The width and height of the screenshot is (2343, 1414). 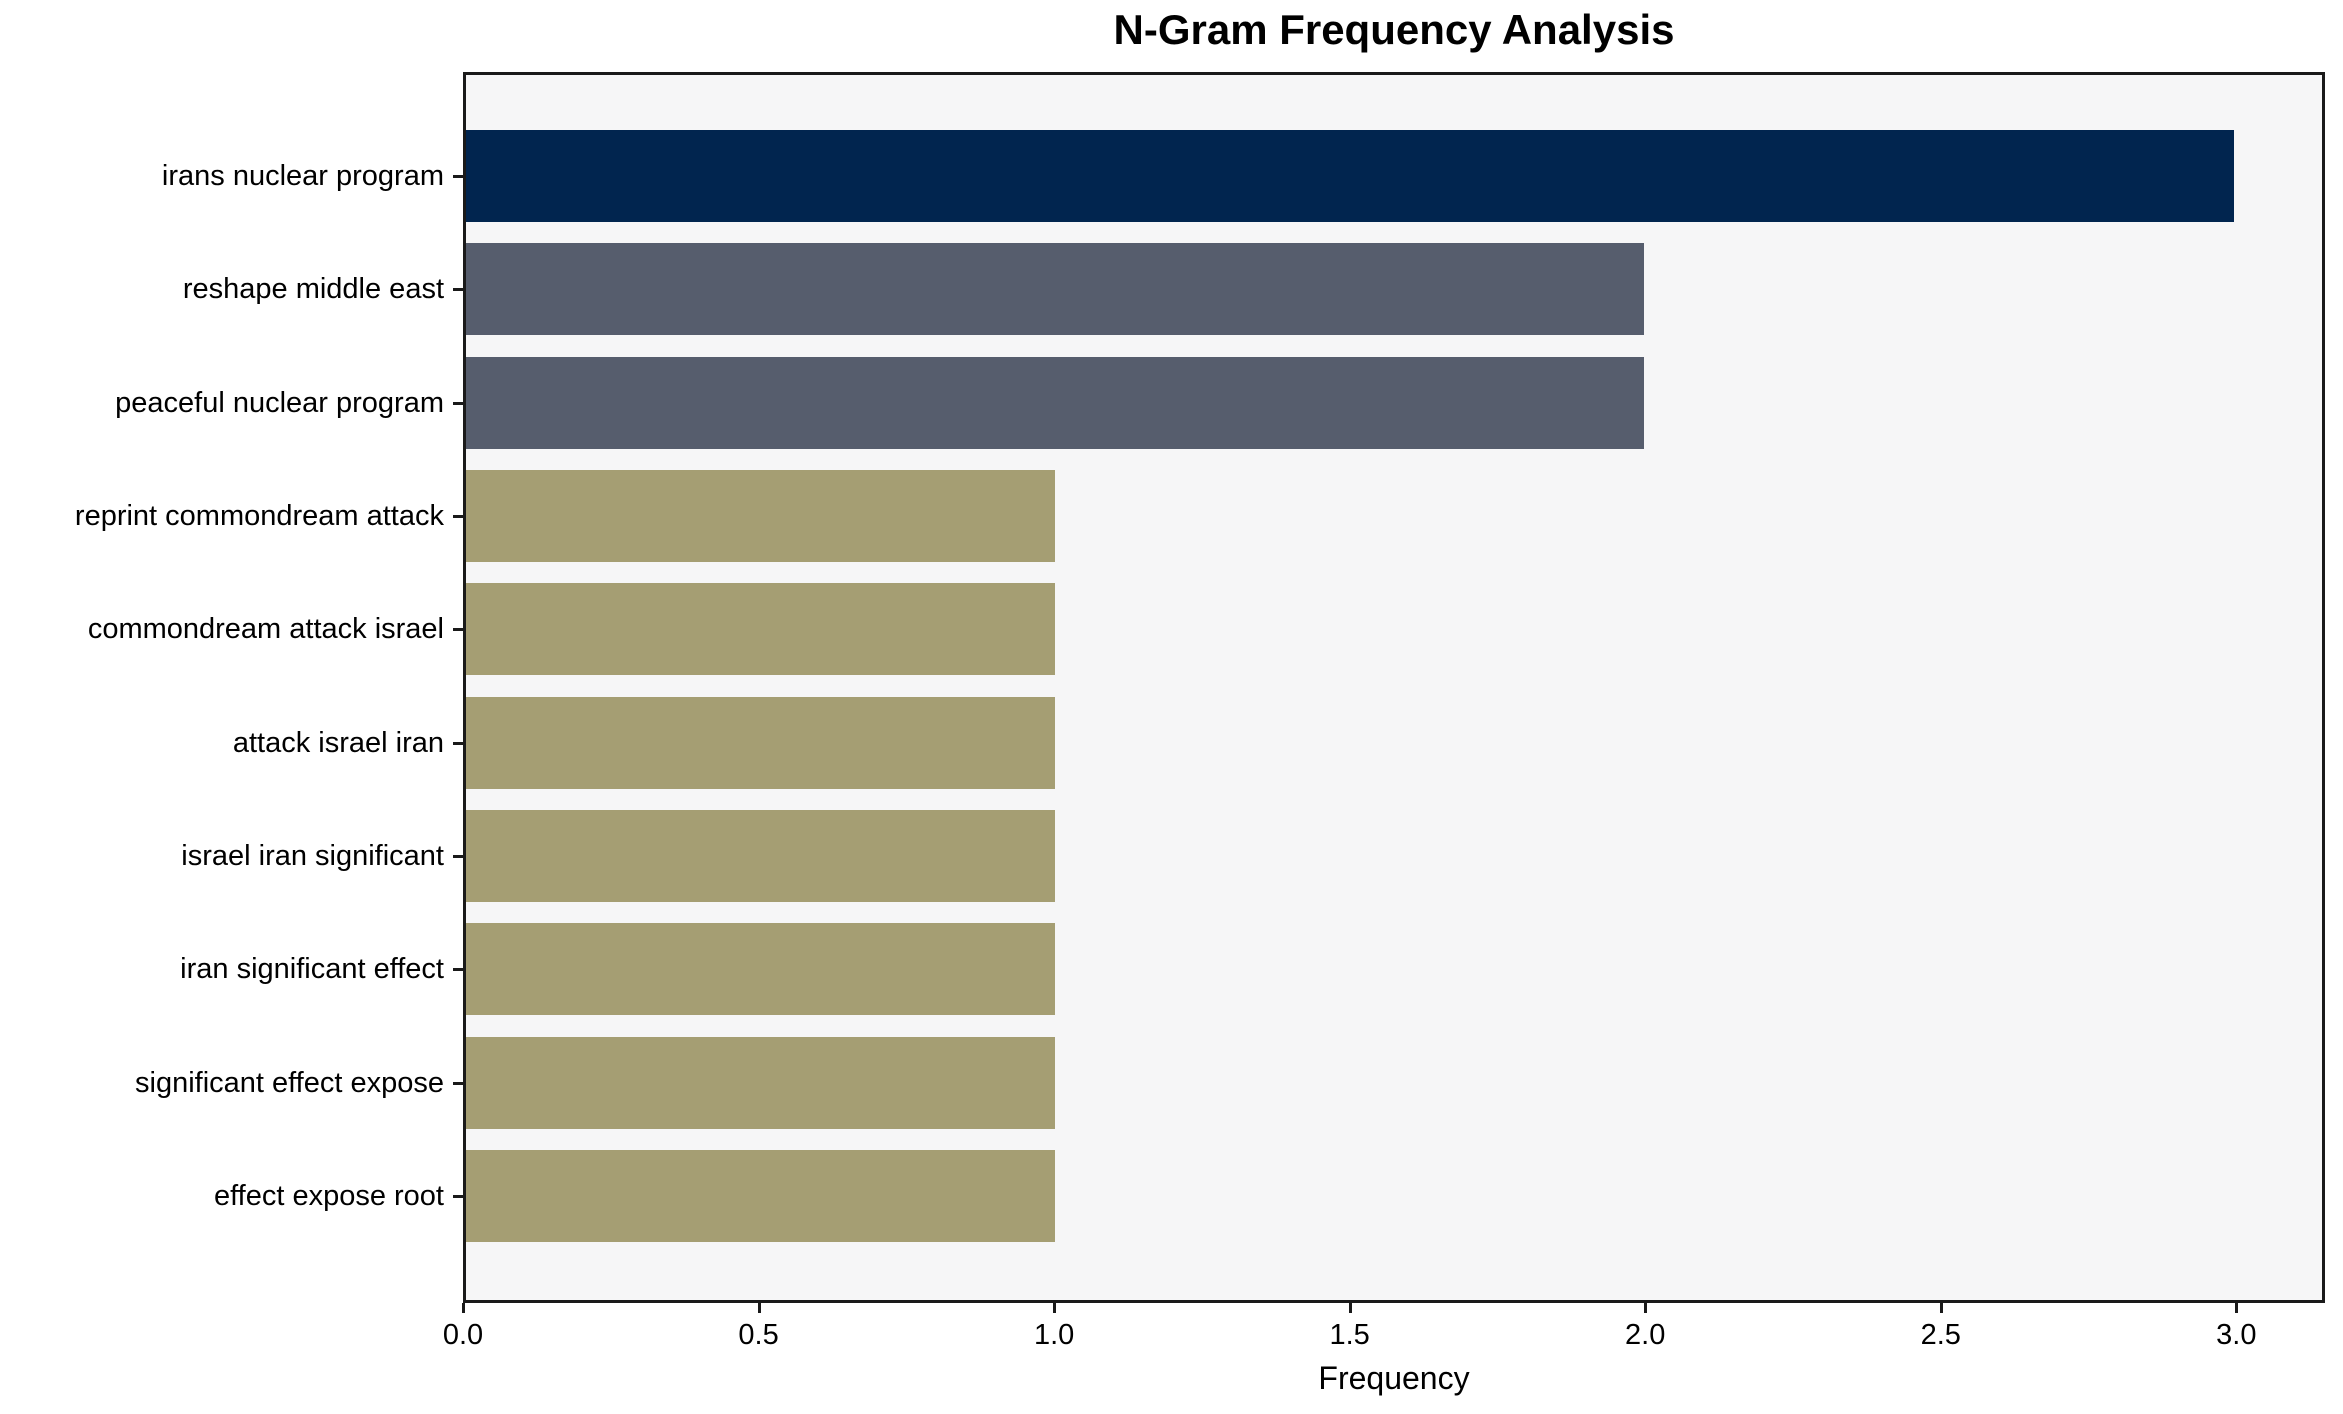 I want to click on bar-row: irans nuclear program, so click(x=1242, y=176).